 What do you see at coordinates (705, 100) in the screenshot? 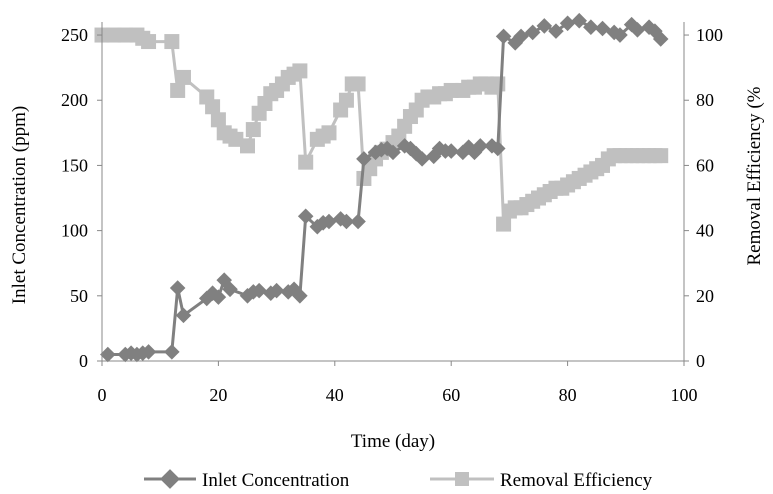
I see `right-y-tick-label: 80` at bounding box center [705, 100].